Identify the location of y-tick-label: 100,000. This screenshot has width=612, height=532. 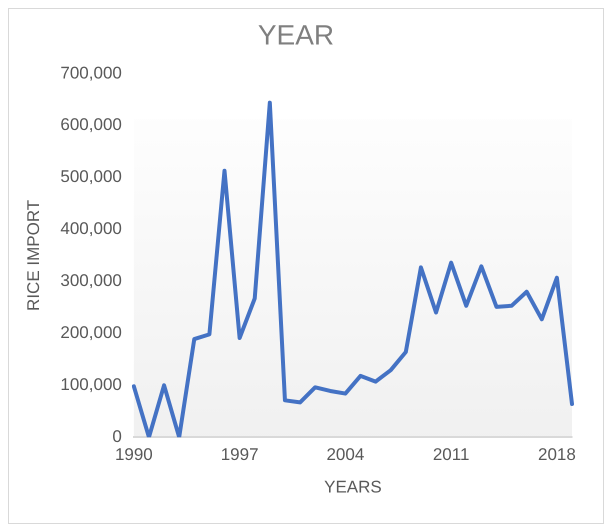
(91, 384).